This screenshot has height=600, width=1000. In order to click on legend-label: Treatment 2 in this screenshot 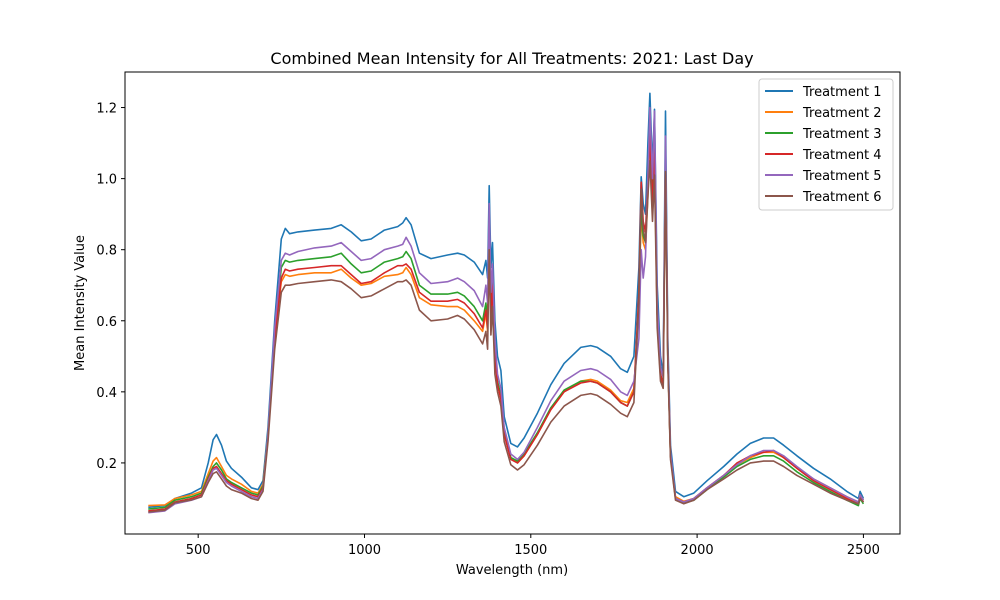, I will do `click(842, 113)`.